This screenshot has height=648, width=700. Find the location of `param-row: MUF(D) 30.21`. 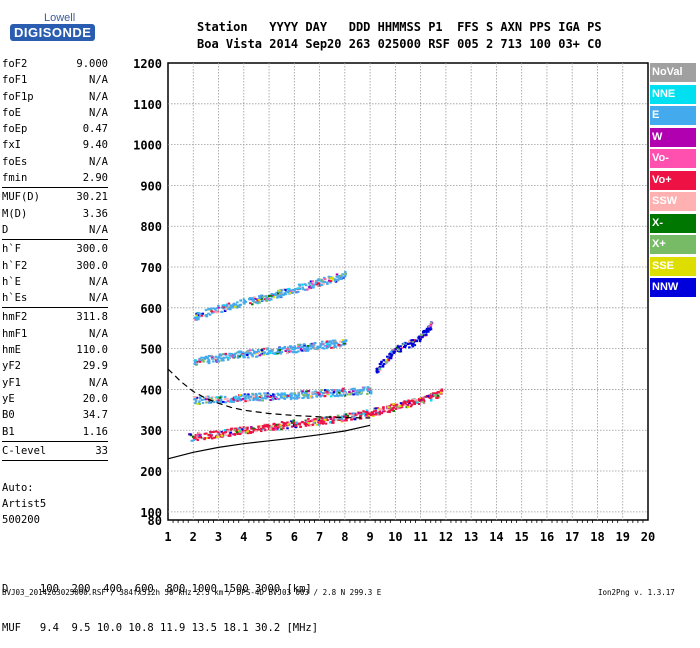

param-row: MUF(D) 30.21 is located at coordinates (55, 197).